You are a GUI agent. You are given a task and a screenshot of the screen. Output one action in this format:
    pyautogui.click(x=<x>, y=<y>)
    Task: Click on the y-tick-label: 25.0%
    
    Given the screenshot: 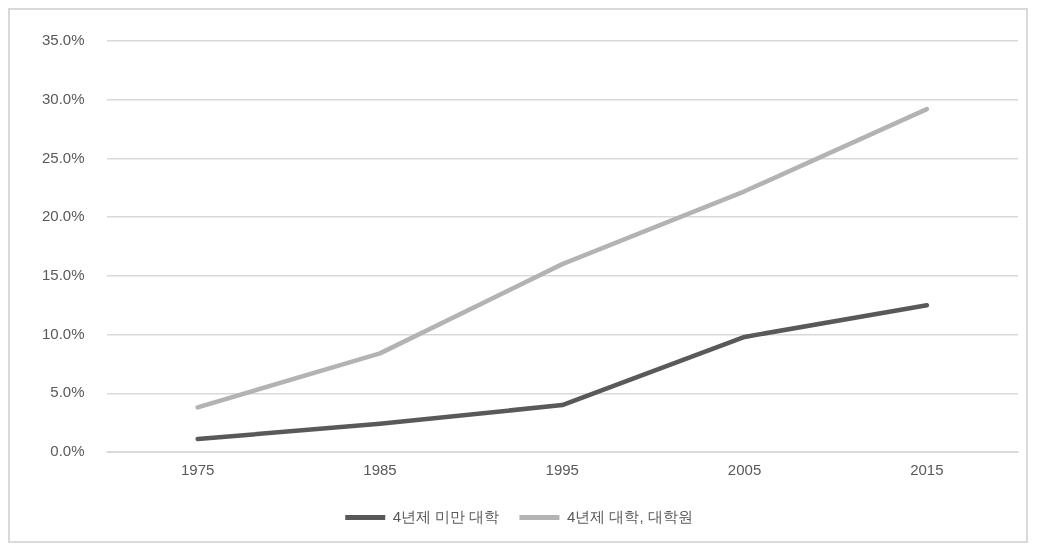 What is the action you would take?
    pyautogui.click(x=63, y=157)
    